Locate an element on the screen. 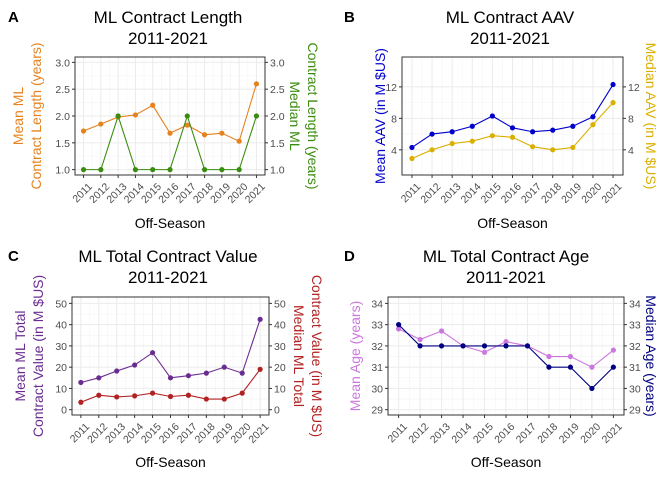  right-tick-label: 34 is located at coordinates (635, 304).